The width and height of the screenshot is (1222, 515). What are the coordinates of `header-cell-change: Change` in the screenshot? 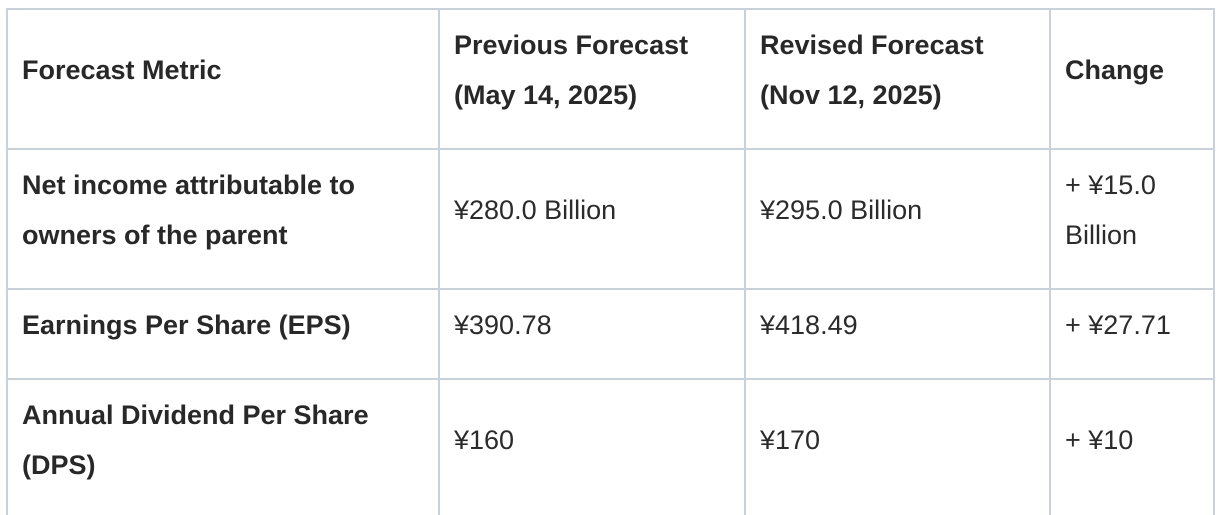 It's located at (1132, 79).